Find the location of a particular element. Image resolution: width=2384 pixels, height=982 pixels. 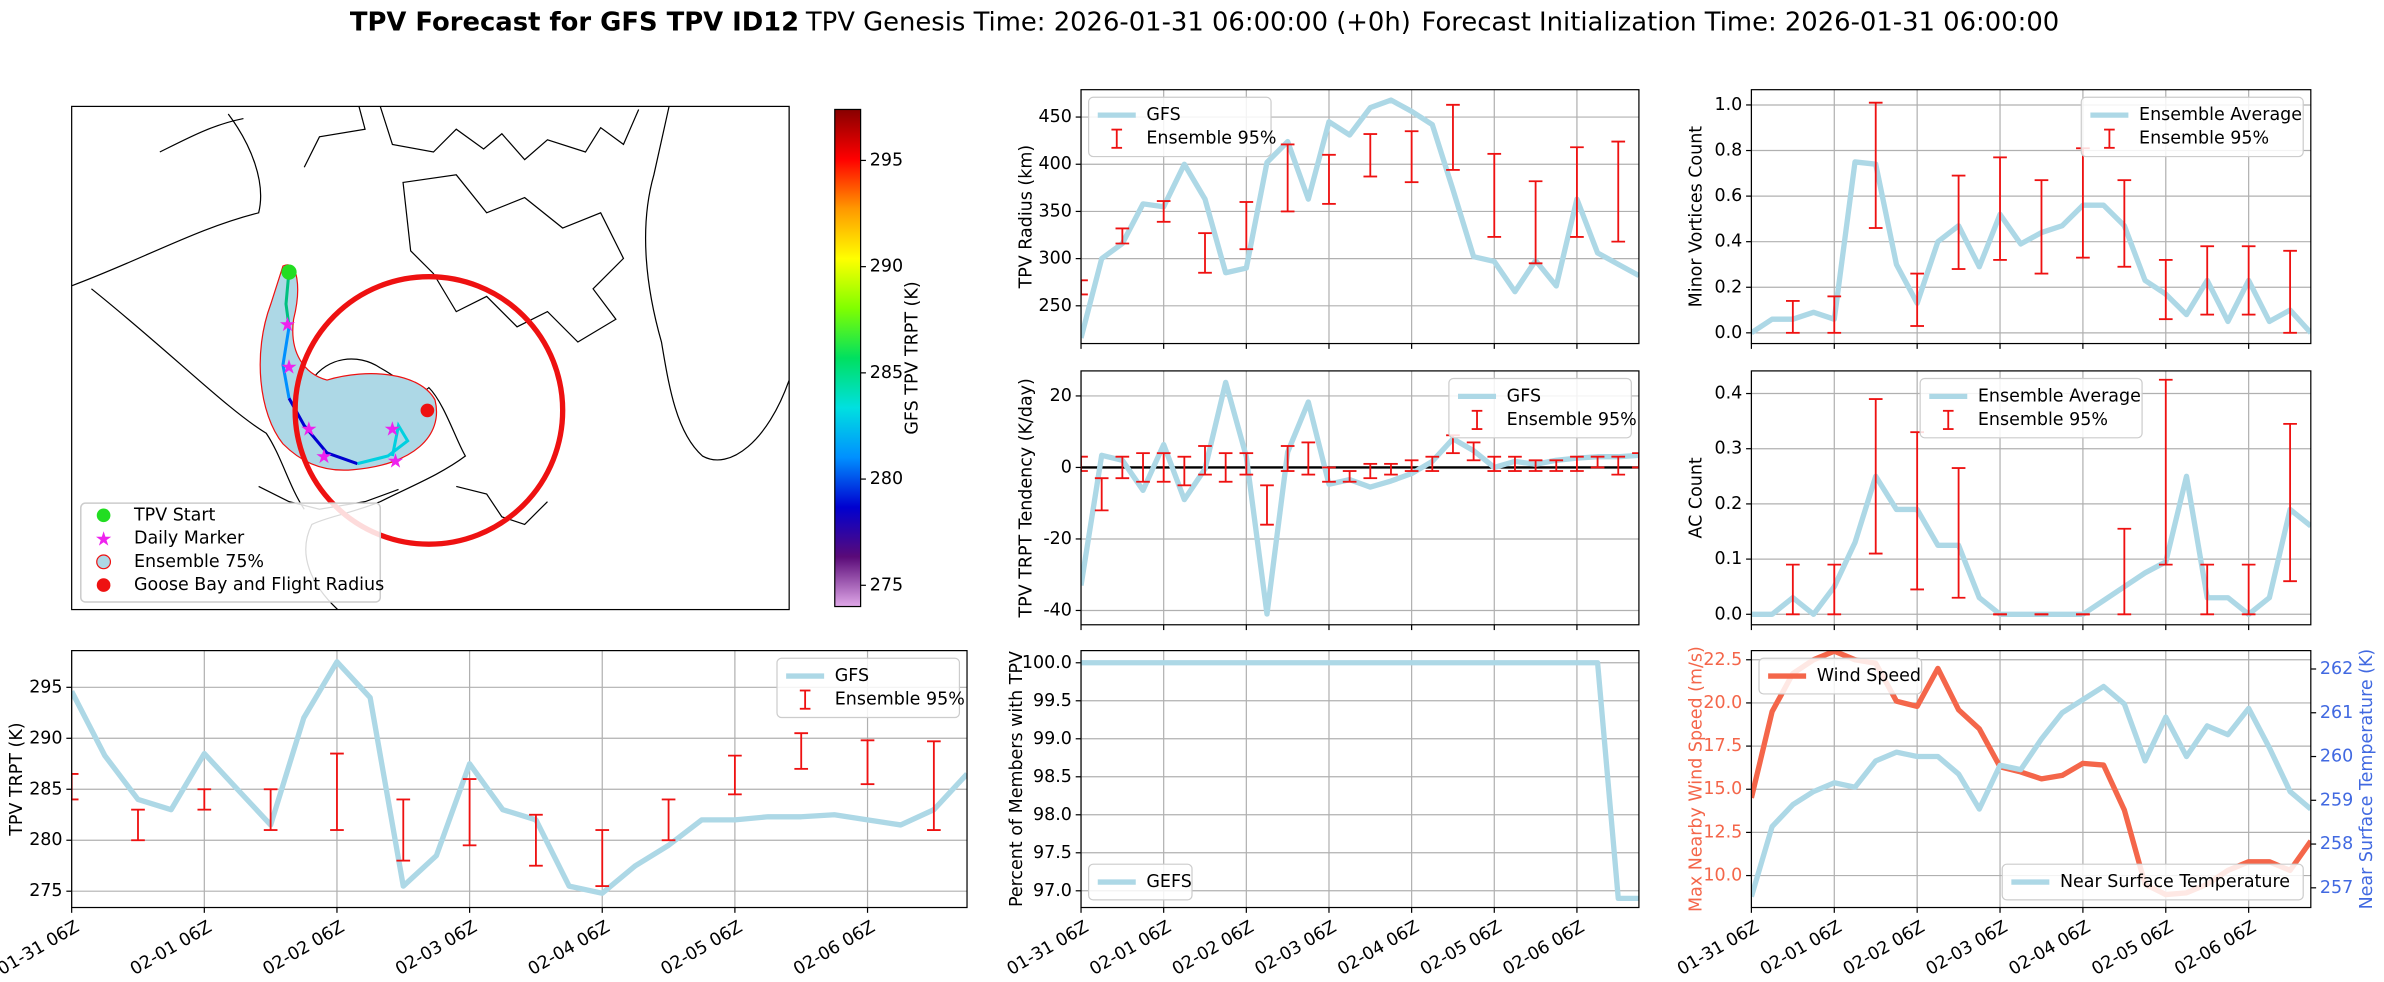

coast is located at coordinates (166, 200).